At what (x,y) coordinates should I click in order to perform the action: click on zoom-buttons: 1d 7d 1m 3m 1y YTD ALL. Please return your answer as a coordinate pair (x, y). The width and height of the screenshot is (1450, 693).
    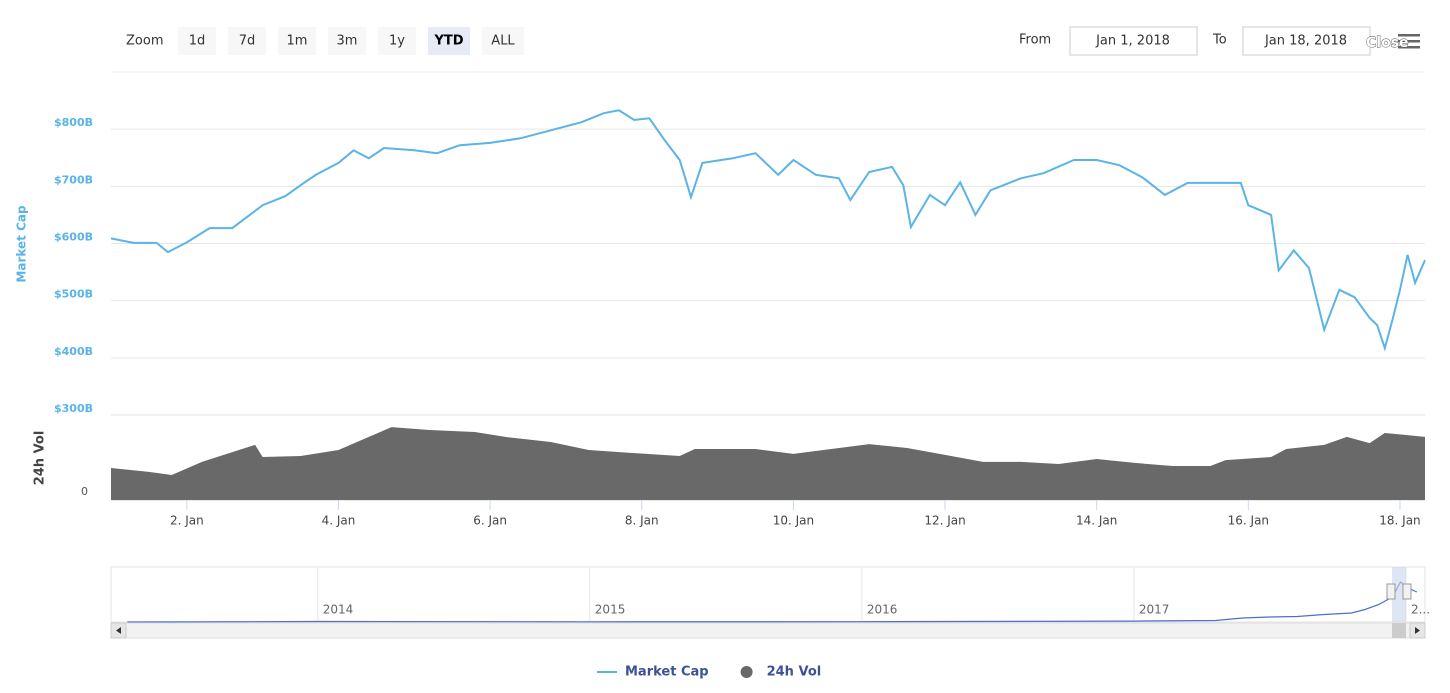
    Looking at the image, I should click on (351, 41).